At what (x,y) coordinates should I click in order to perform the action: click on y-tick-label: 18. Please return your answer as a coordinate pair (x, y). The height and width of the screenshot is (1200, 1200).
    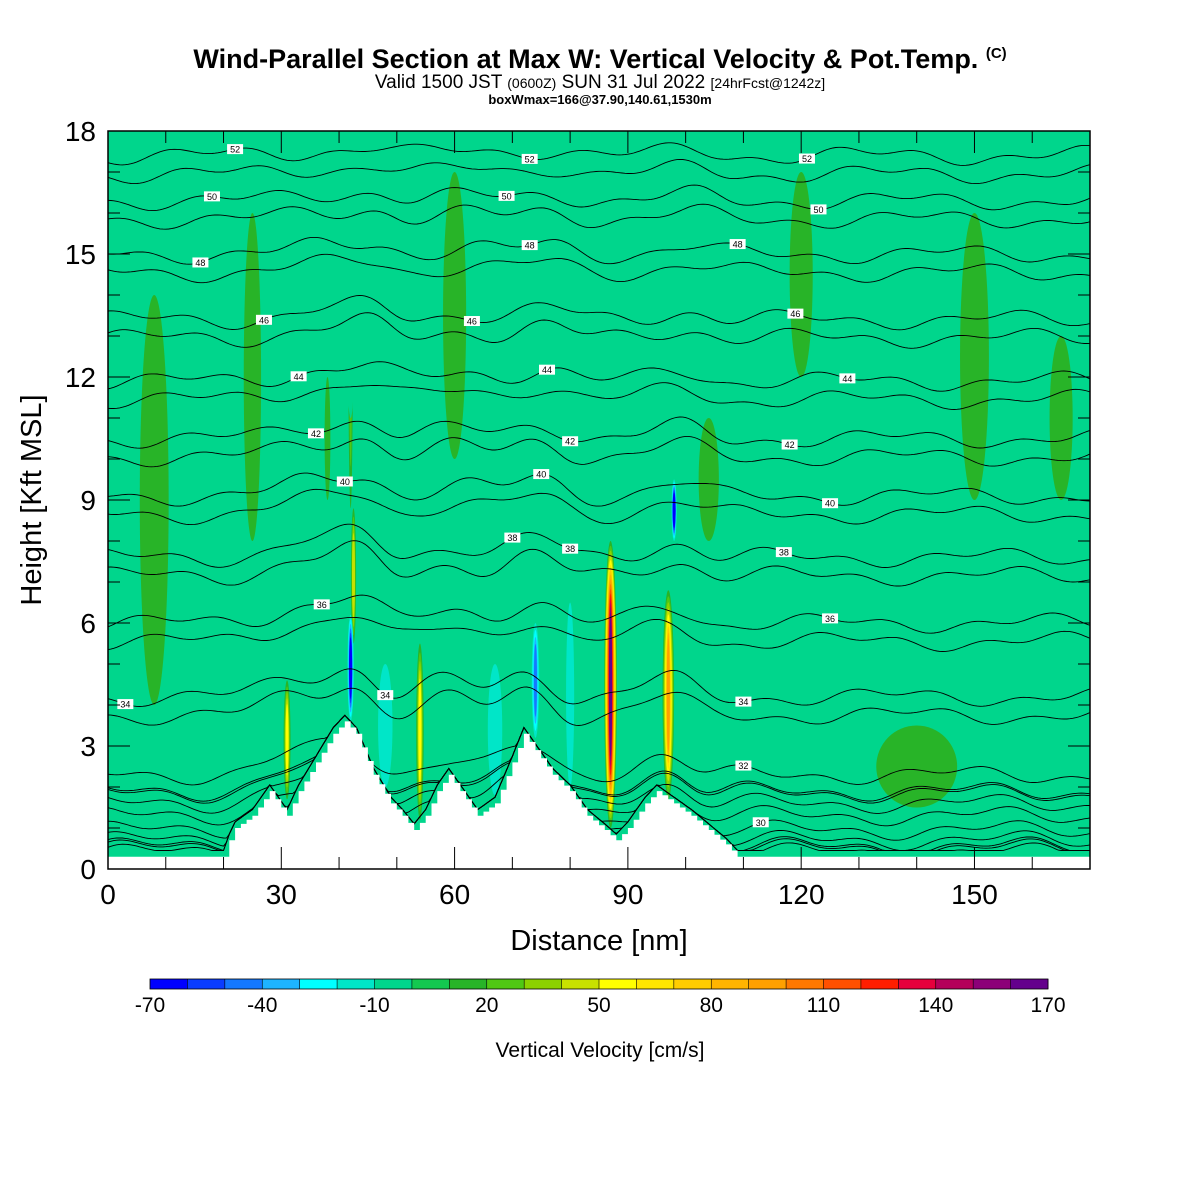
    Looking at the image, I should click on (80, 131).